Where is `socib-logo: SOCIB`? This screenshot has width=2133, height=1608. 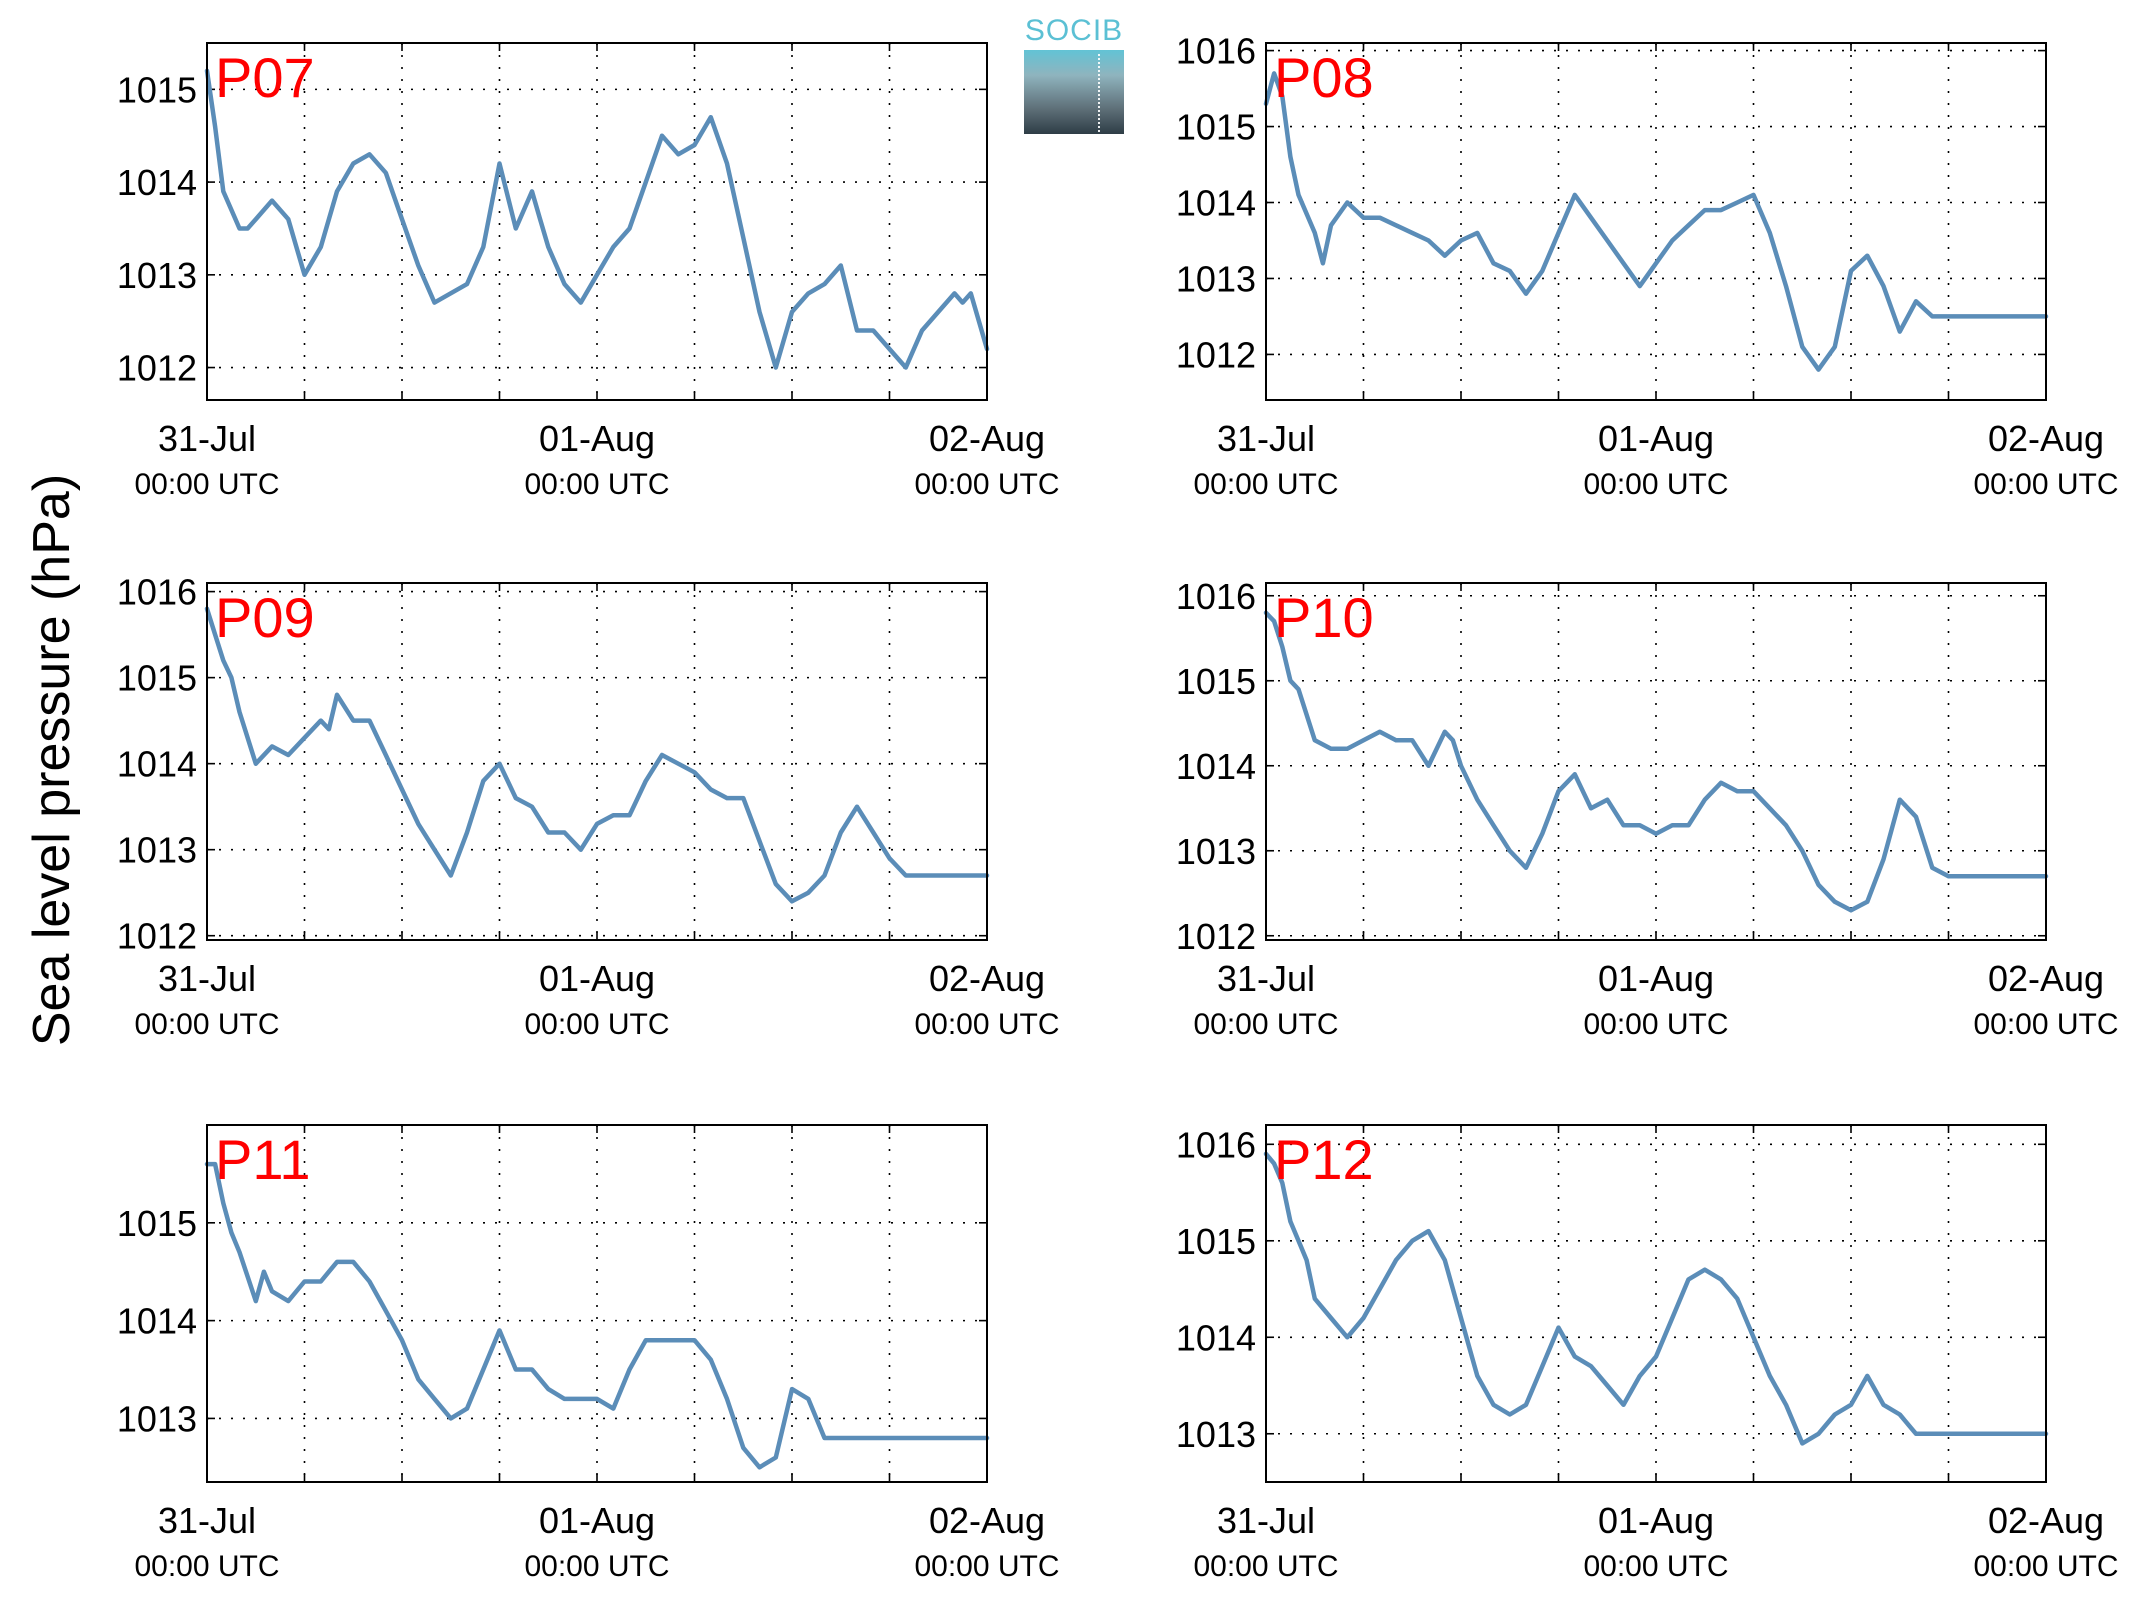 socib-logo: SOCIB is located at coordinates (1074, 74).